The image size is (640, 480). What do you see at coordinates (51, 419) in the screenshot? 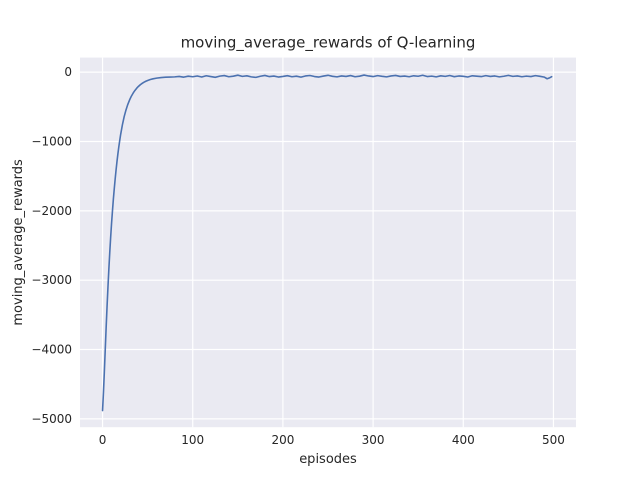
I see `y-tick-label: −5000` at bounding box center [51, 419].